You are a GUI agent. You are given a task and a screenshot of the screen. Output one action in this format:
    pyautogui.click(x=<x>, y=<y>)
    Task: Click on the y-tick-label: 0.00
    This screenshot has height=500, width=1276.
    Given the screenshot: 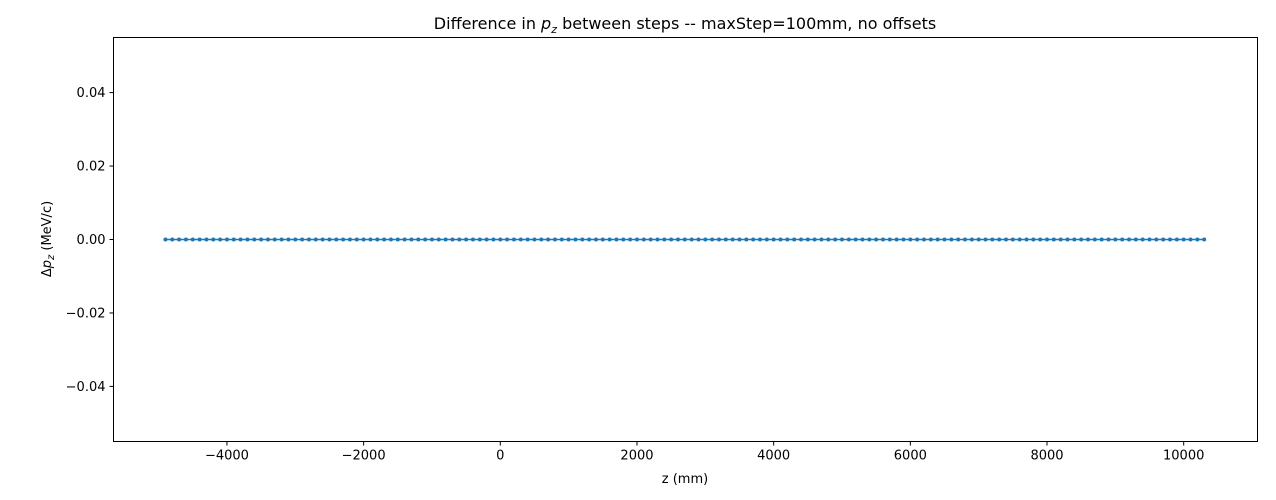 What is the action you would take?
    pyautogui.click(x=91, y=240)
    